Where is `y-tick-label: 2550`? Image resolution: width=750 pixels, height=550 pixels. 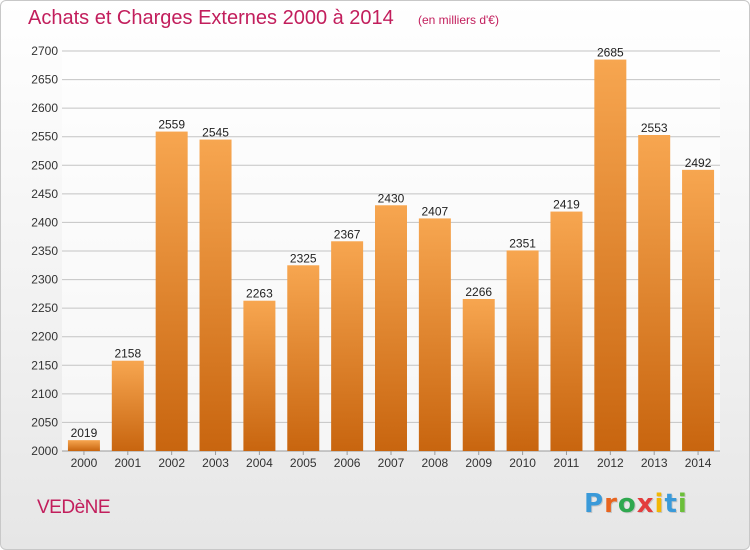
y-tick-label: 2550 is located at coordinates (44, 137).